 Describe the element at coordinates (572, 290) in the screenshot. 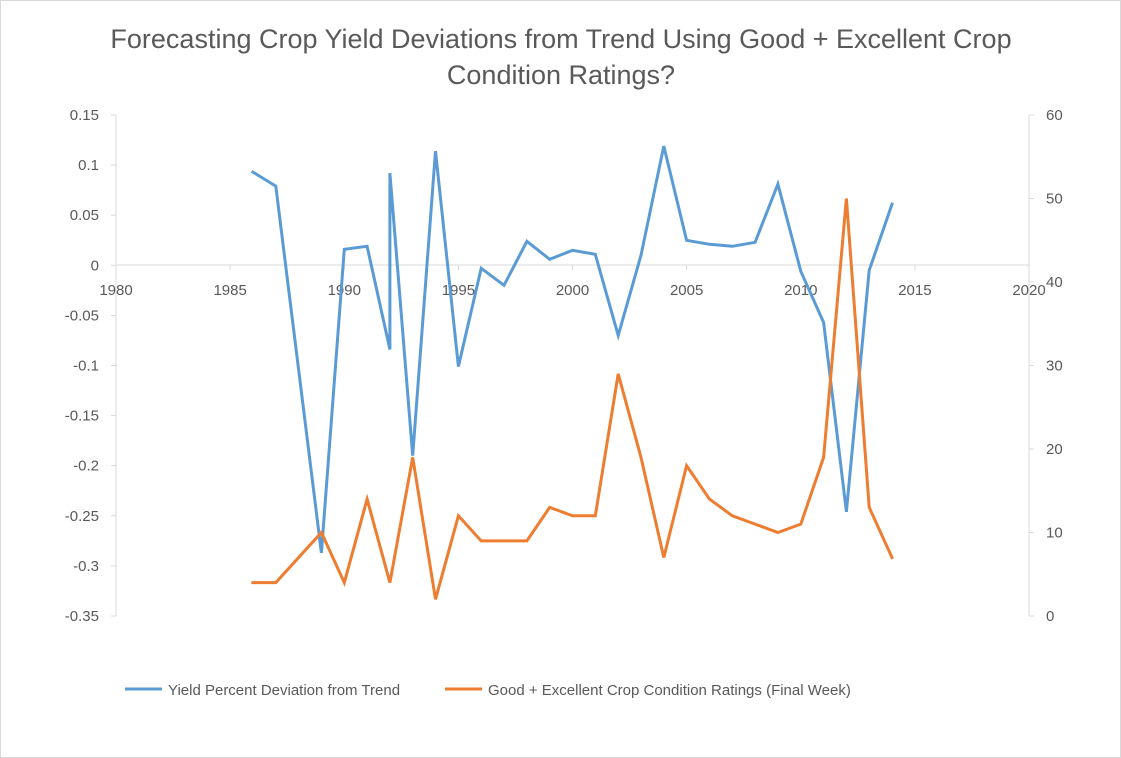

I see `x-tick-label: 2000` at that location.